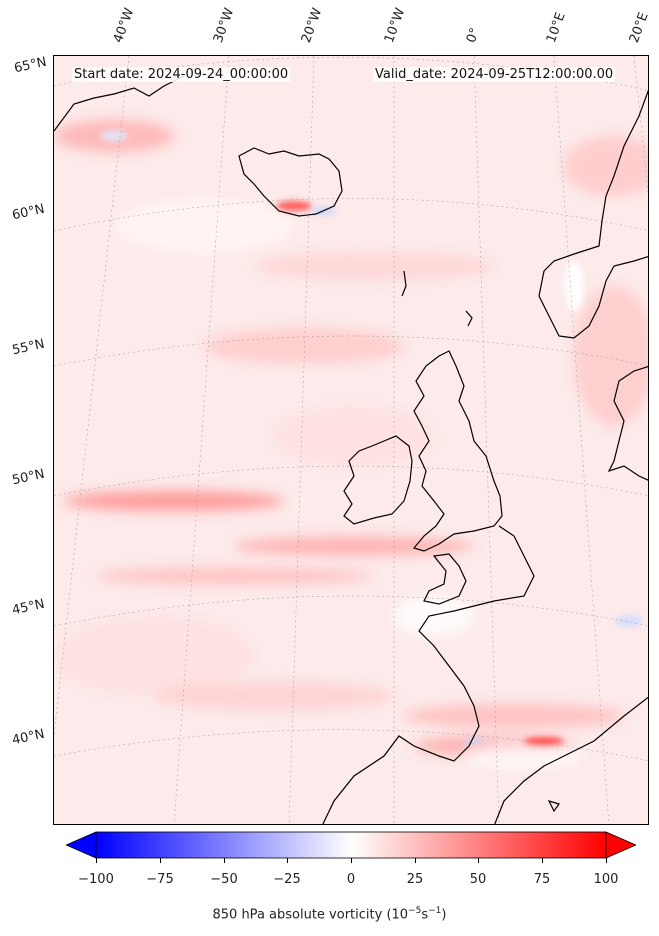 The image size is (659, 936). Describe the element at coordinates (415, 879) in the screenshot. I see `colorbar-tick-label: 25` at that location.